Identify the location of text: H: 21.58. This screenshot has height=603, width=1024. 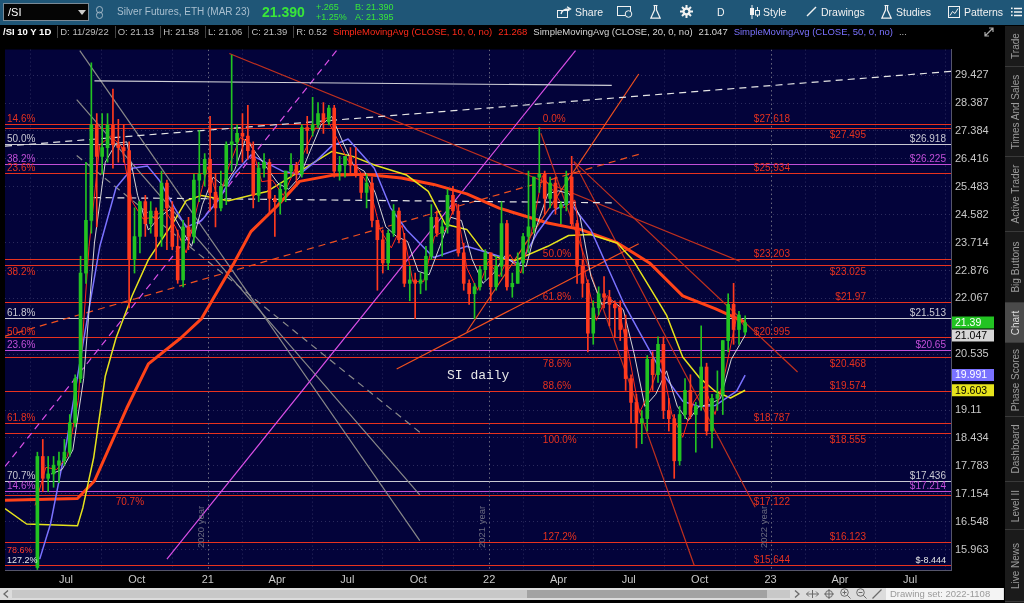
(180, 32).